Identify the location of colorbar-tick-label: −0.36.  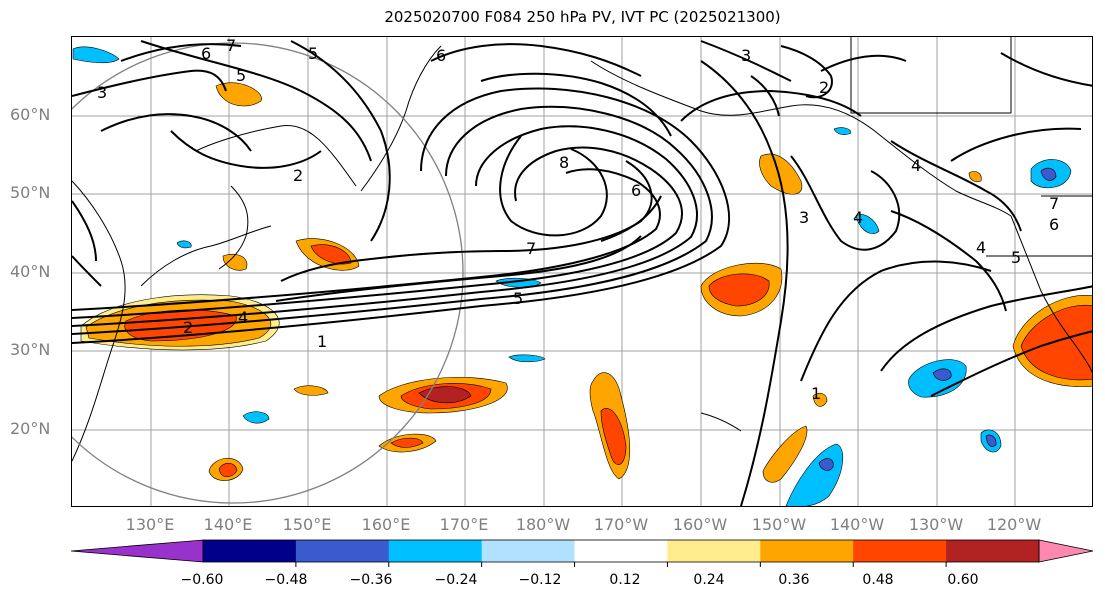
(371, 580).